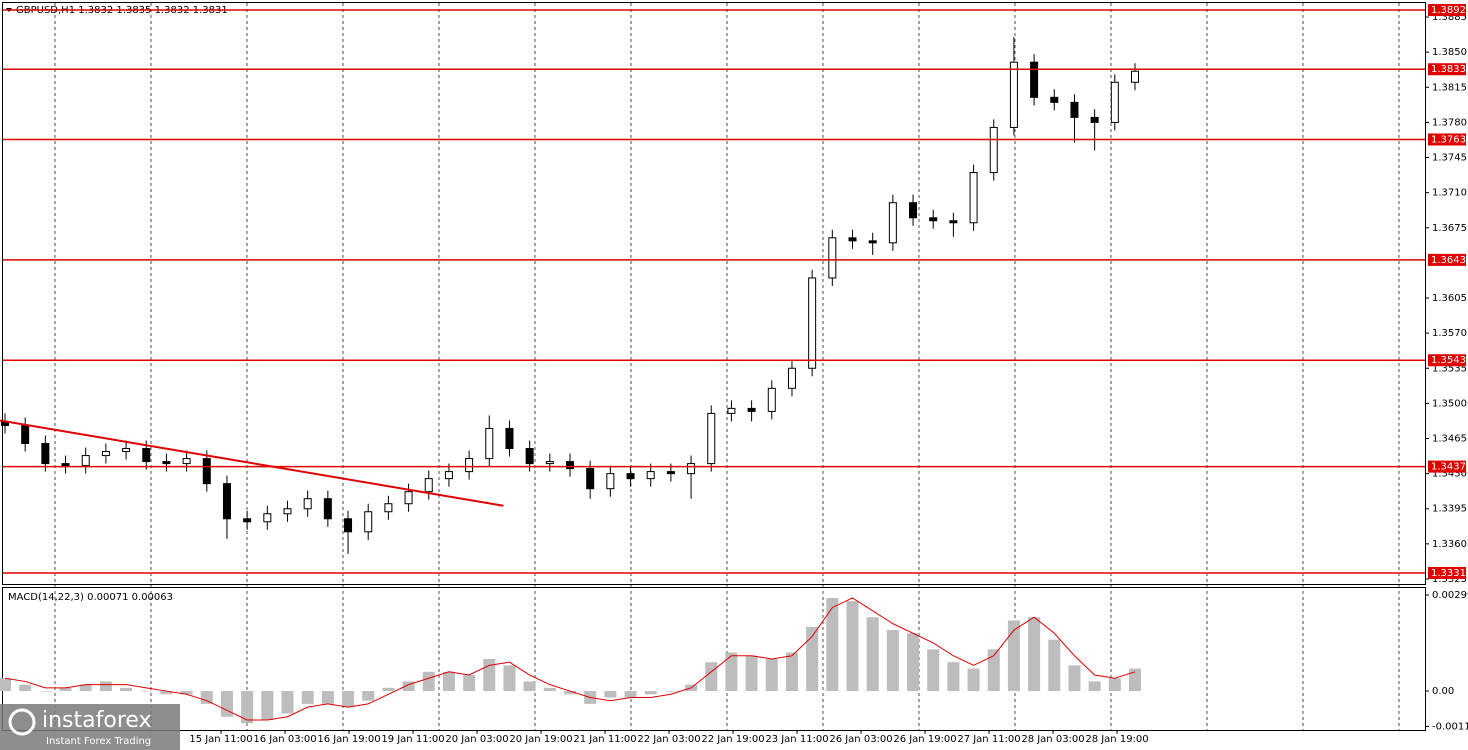 This screenshot has width=1468, height=750. I want to click on x-tick-label: 16 Jan 19:00, so click(348, 739).